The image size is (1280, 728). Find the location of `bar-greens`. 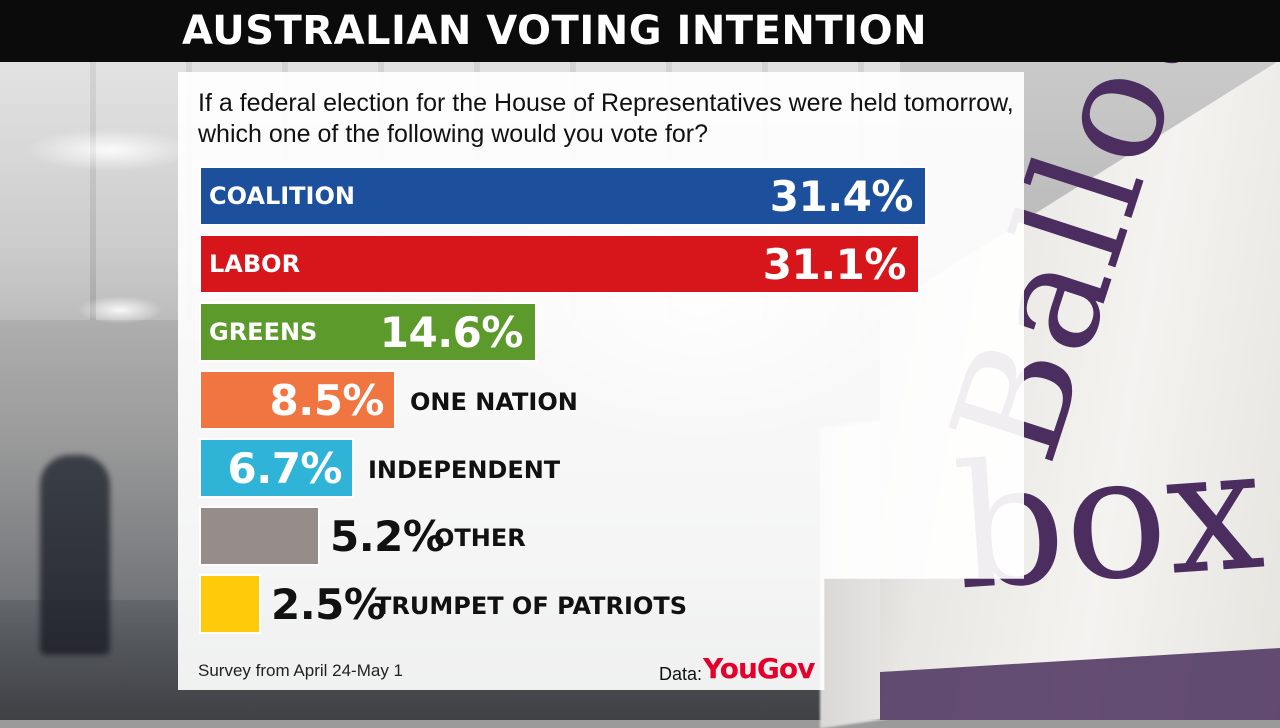

bar-greens is located at coordinates (368, 332).